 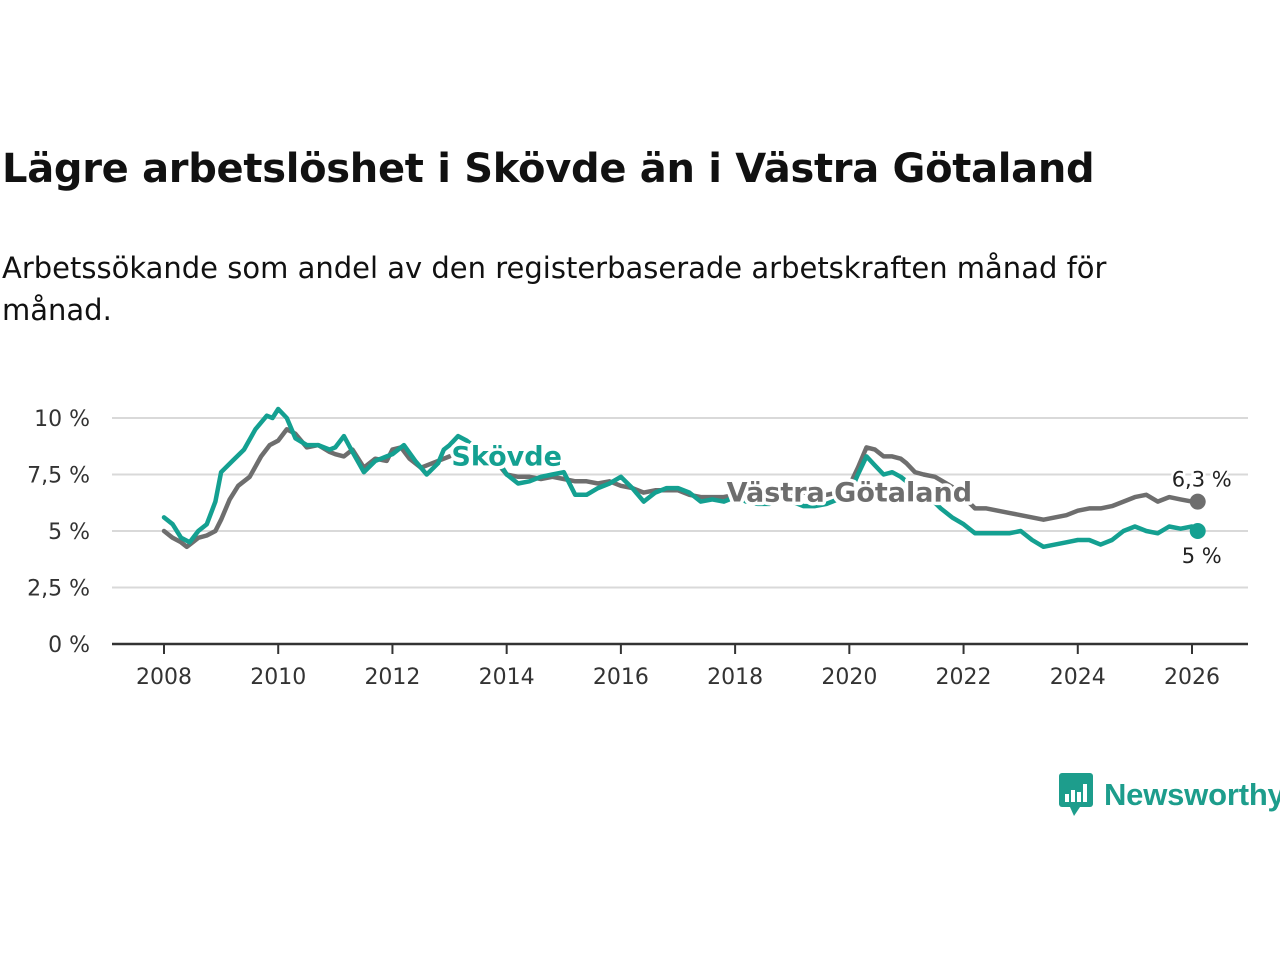 What do you see at coordinates (506, 456) in the screenshot?
I see `series-name-label: Skövde` at bounding box center [506, 456].